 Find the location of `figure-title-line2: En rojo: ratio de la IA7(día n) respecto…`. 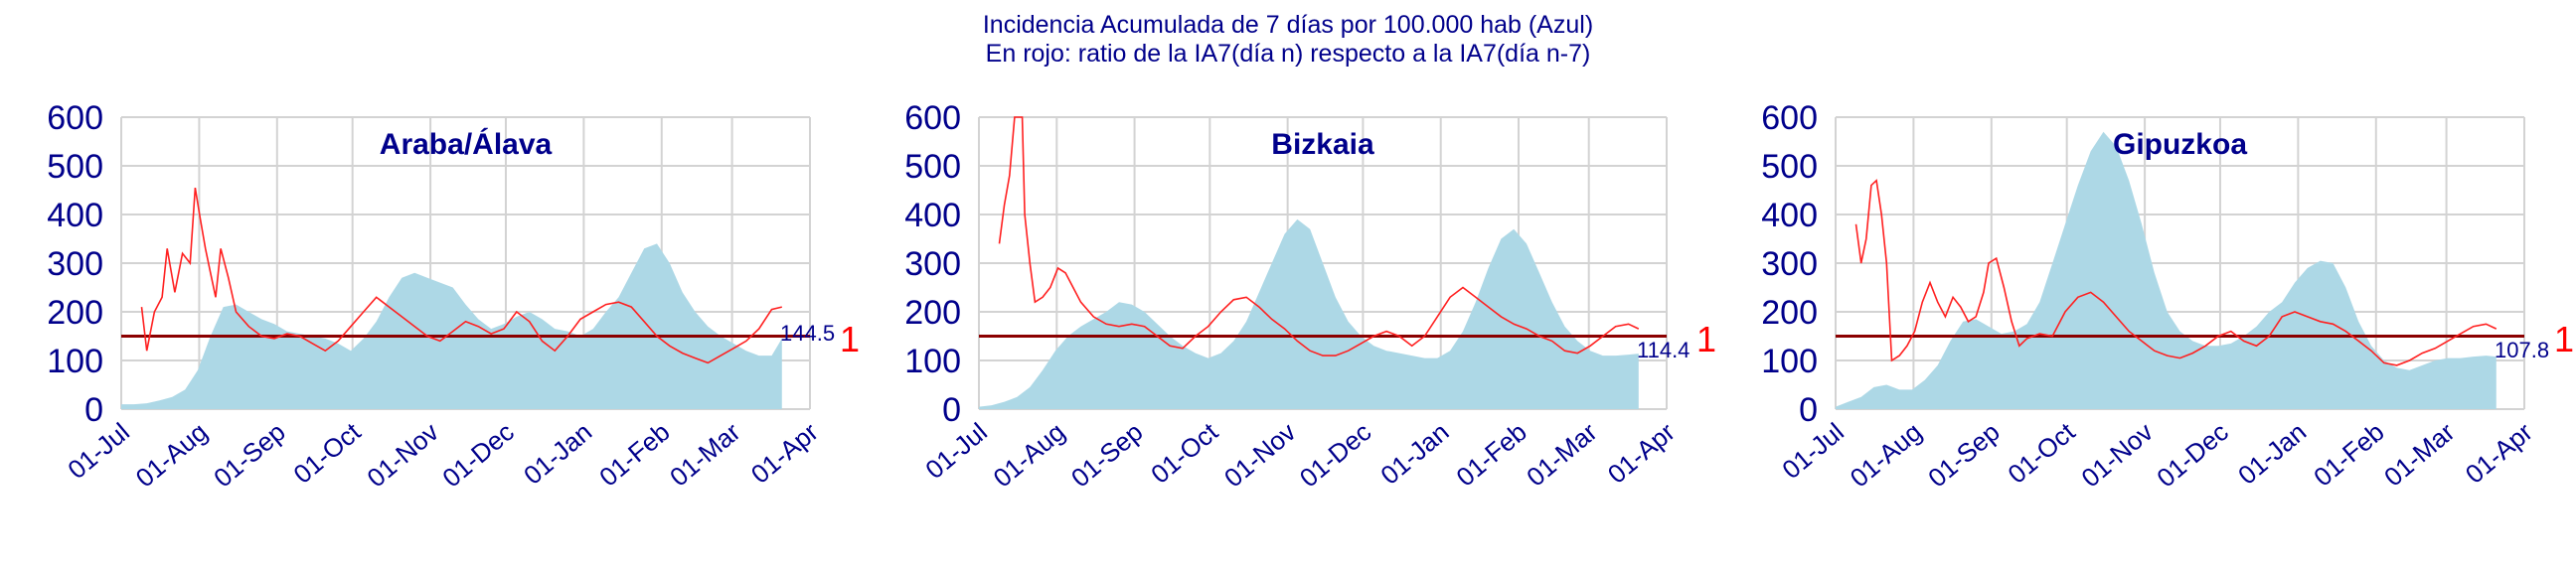

figure-title-line2: En rojo: ratio de la IA7(día n) respecto… is located at coordinates (1288, 54).